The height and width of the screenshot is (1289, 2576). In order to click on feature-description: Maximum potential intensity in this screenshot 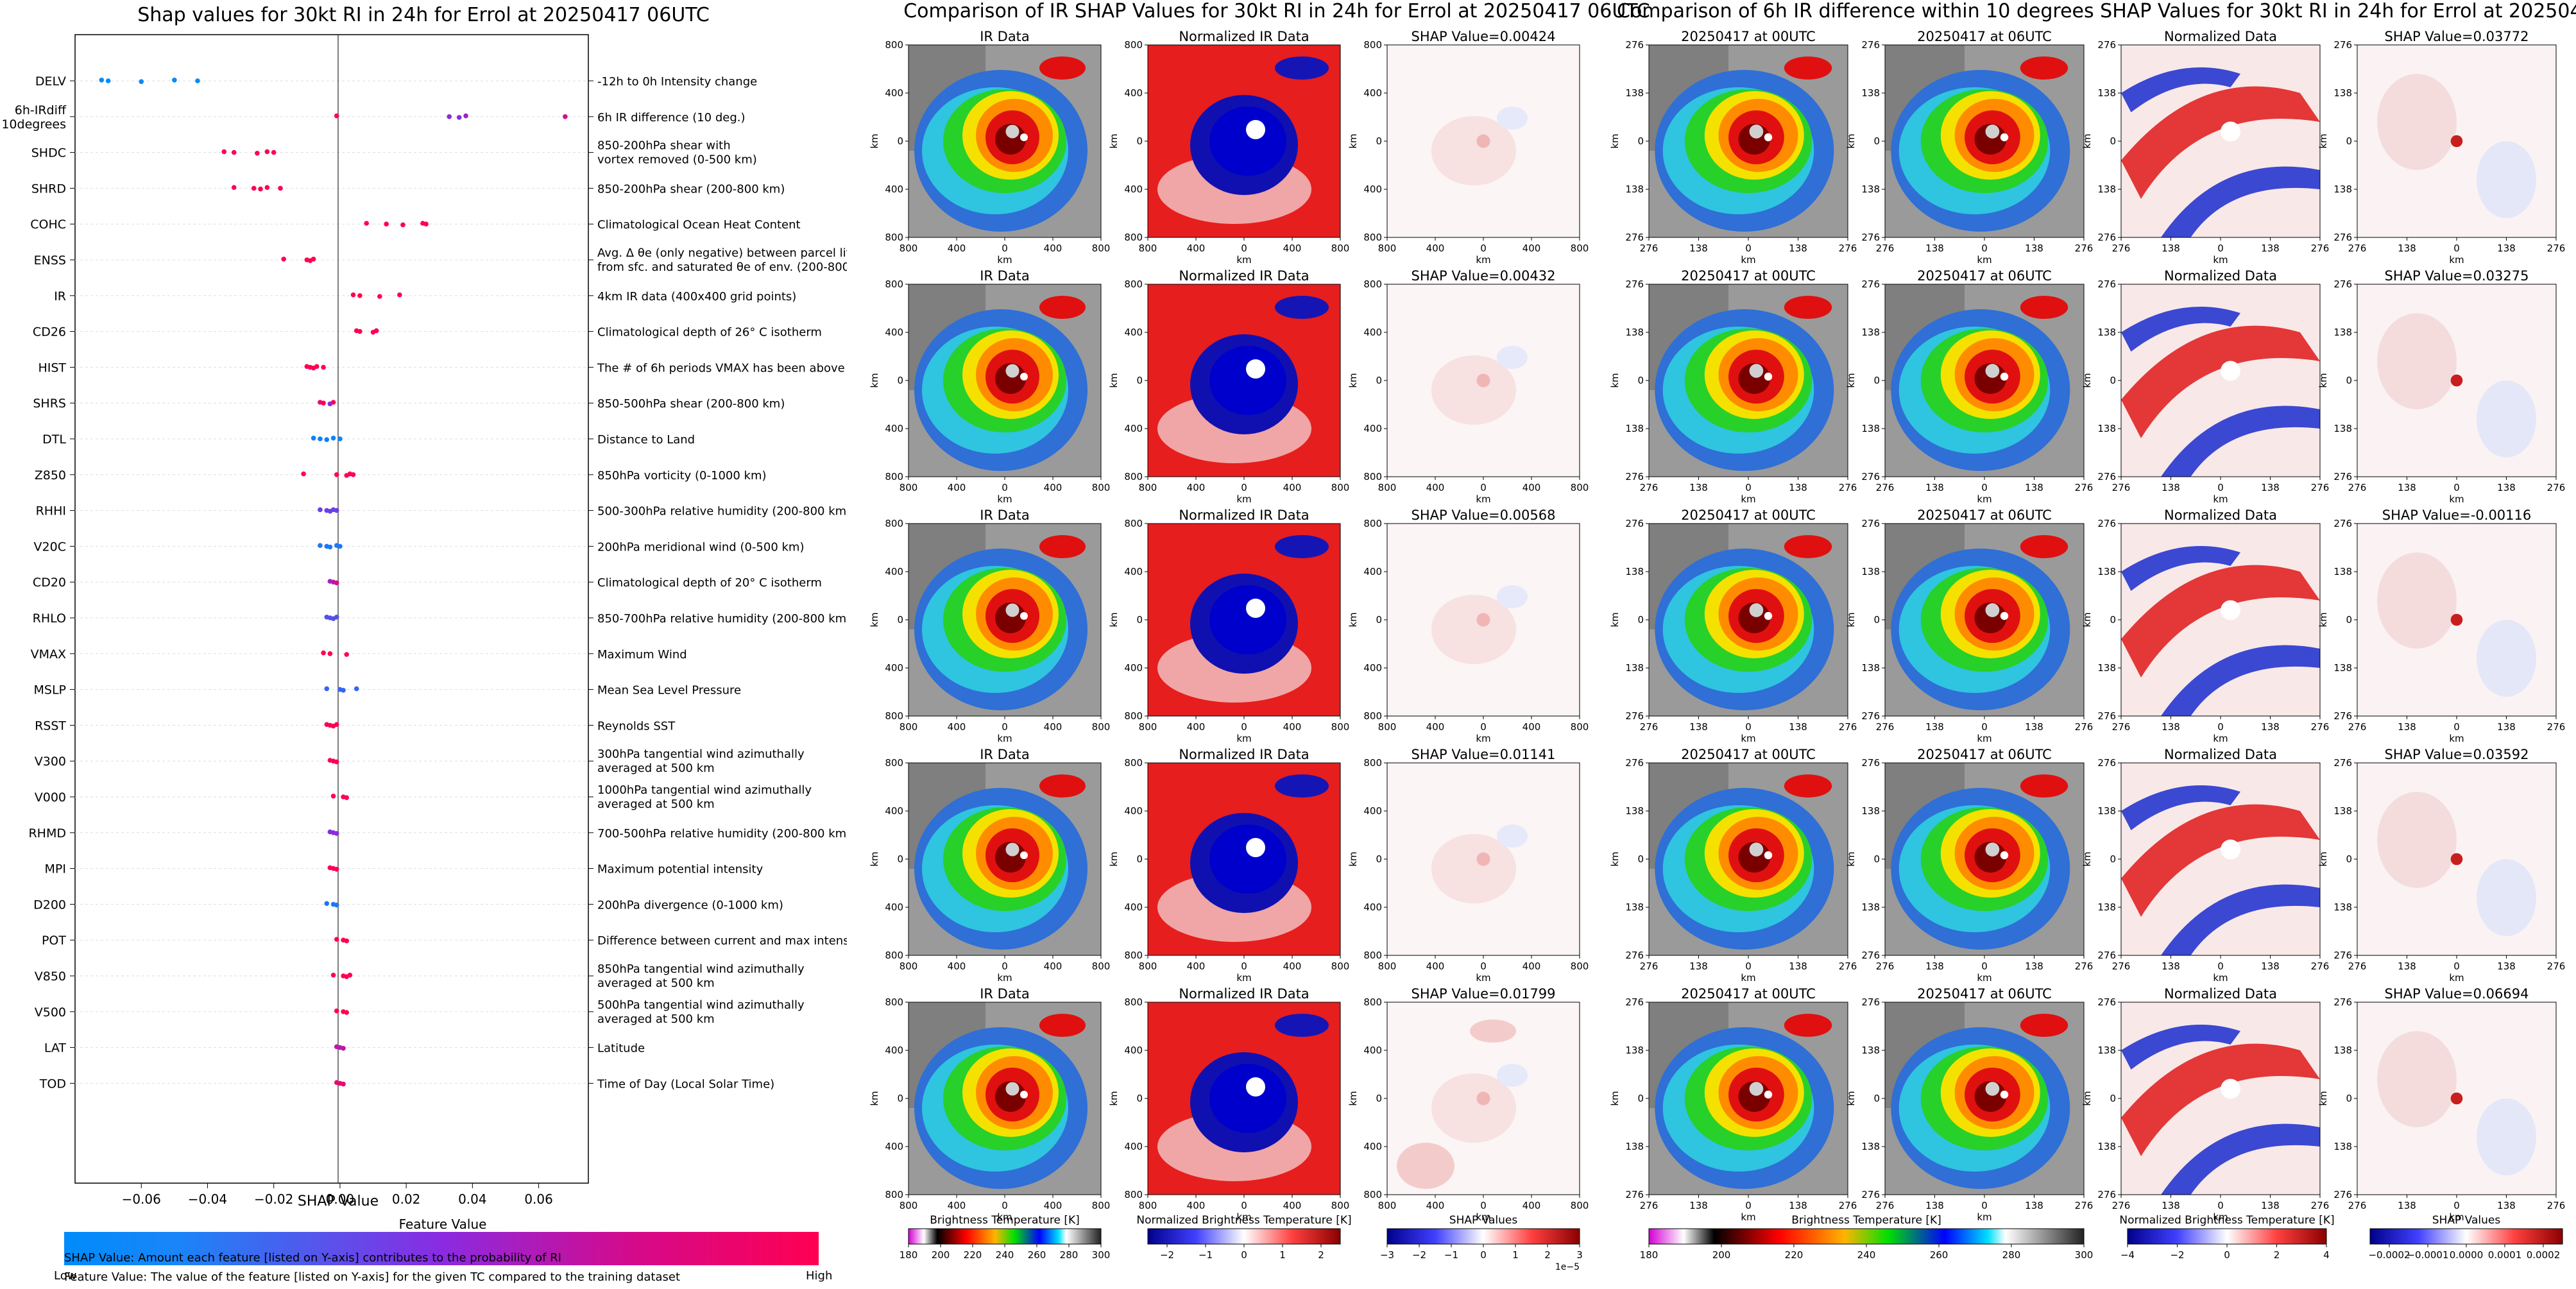, I will do `click(680, 869)`.